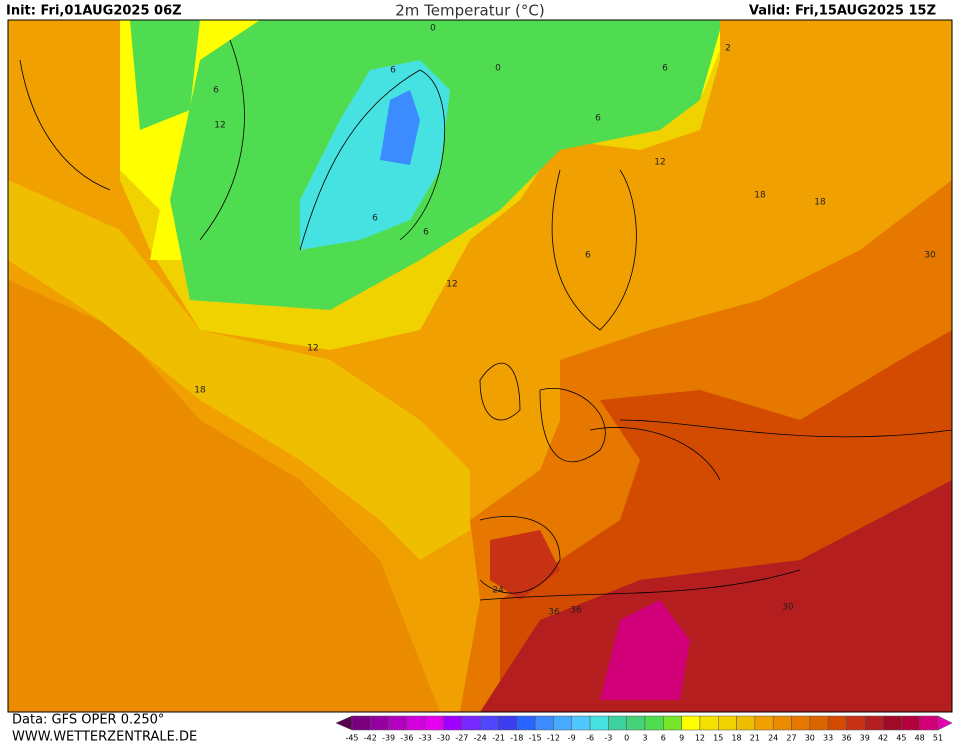 The width and height of the screenshot is (954, 751). I want to click on colorbar-tick-label: 15, so click(718, 738).